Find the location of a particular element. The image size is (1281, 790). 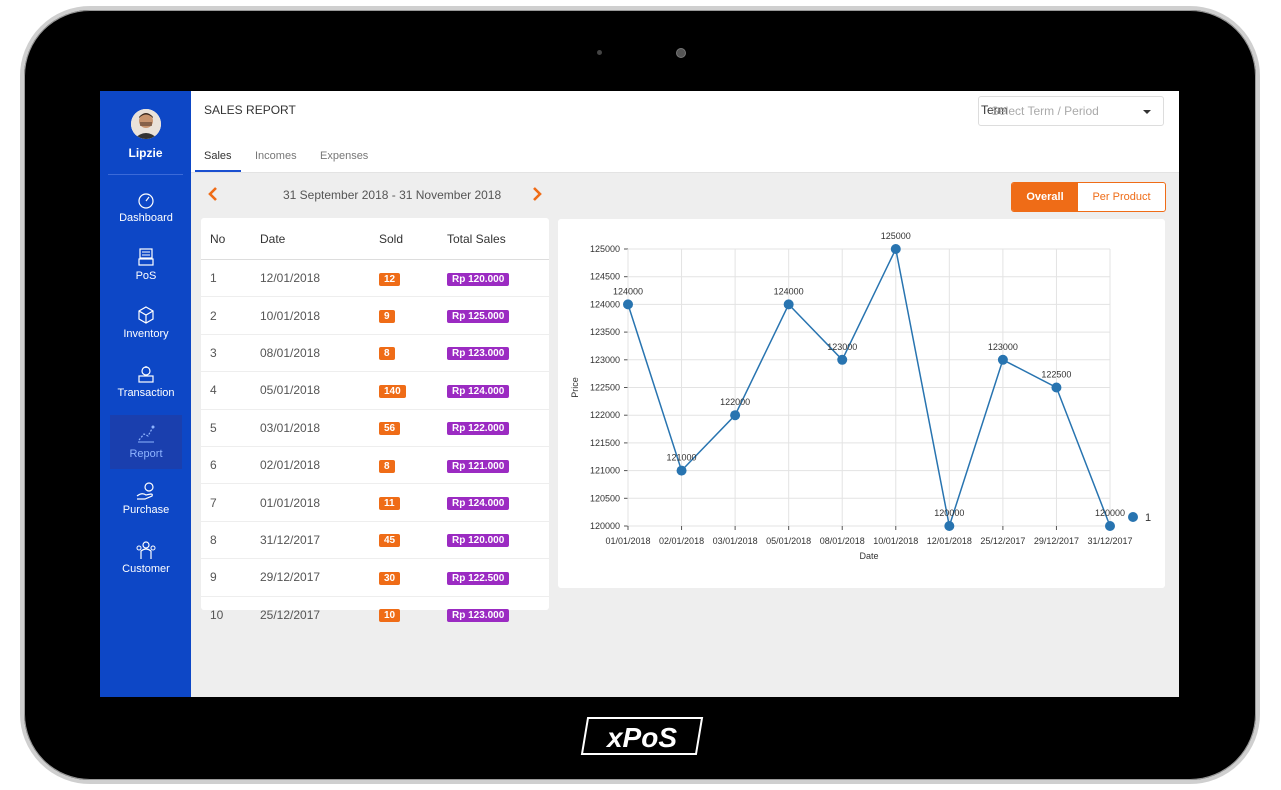

y-tick-label: 121000 is located at coordinates (605, 471).